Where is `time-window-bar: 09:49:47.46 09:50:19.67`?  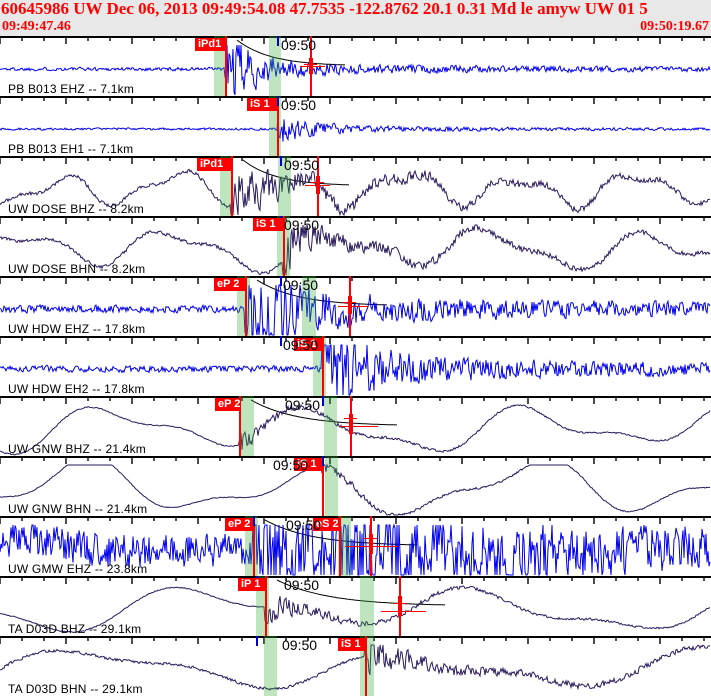
time-window-bar: 09:49:47.46 09:50:19.67 is located at coordinates (355, 27).